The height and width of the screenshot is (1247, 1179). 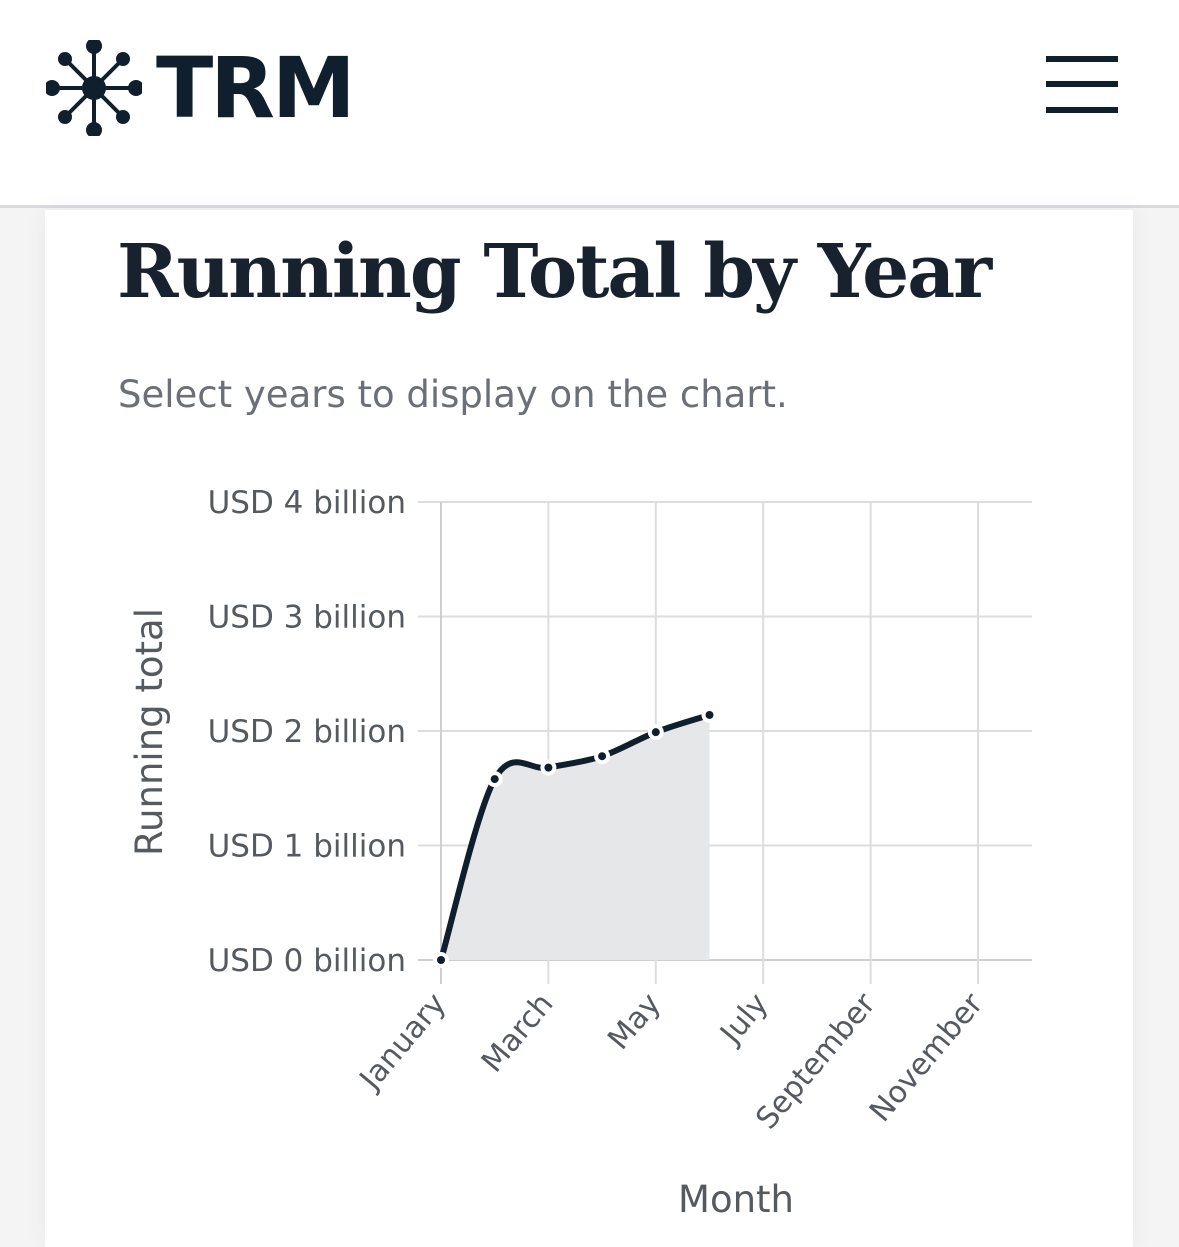 I want to click on logo-text: TRM, so click(x=256, y=88).